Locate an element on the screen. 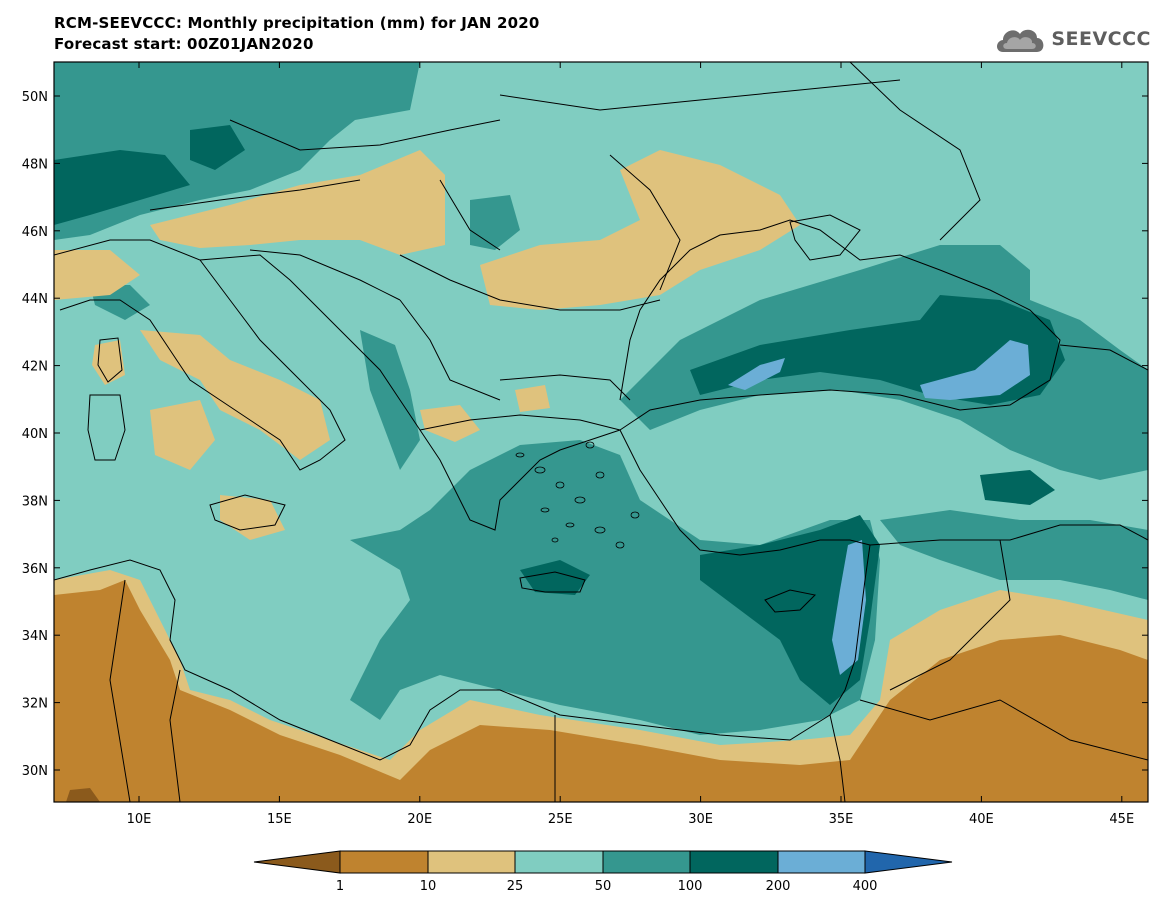 The image size is (1165, 907). zone-50-100-mediterranean is located at coordinates (615, 587).